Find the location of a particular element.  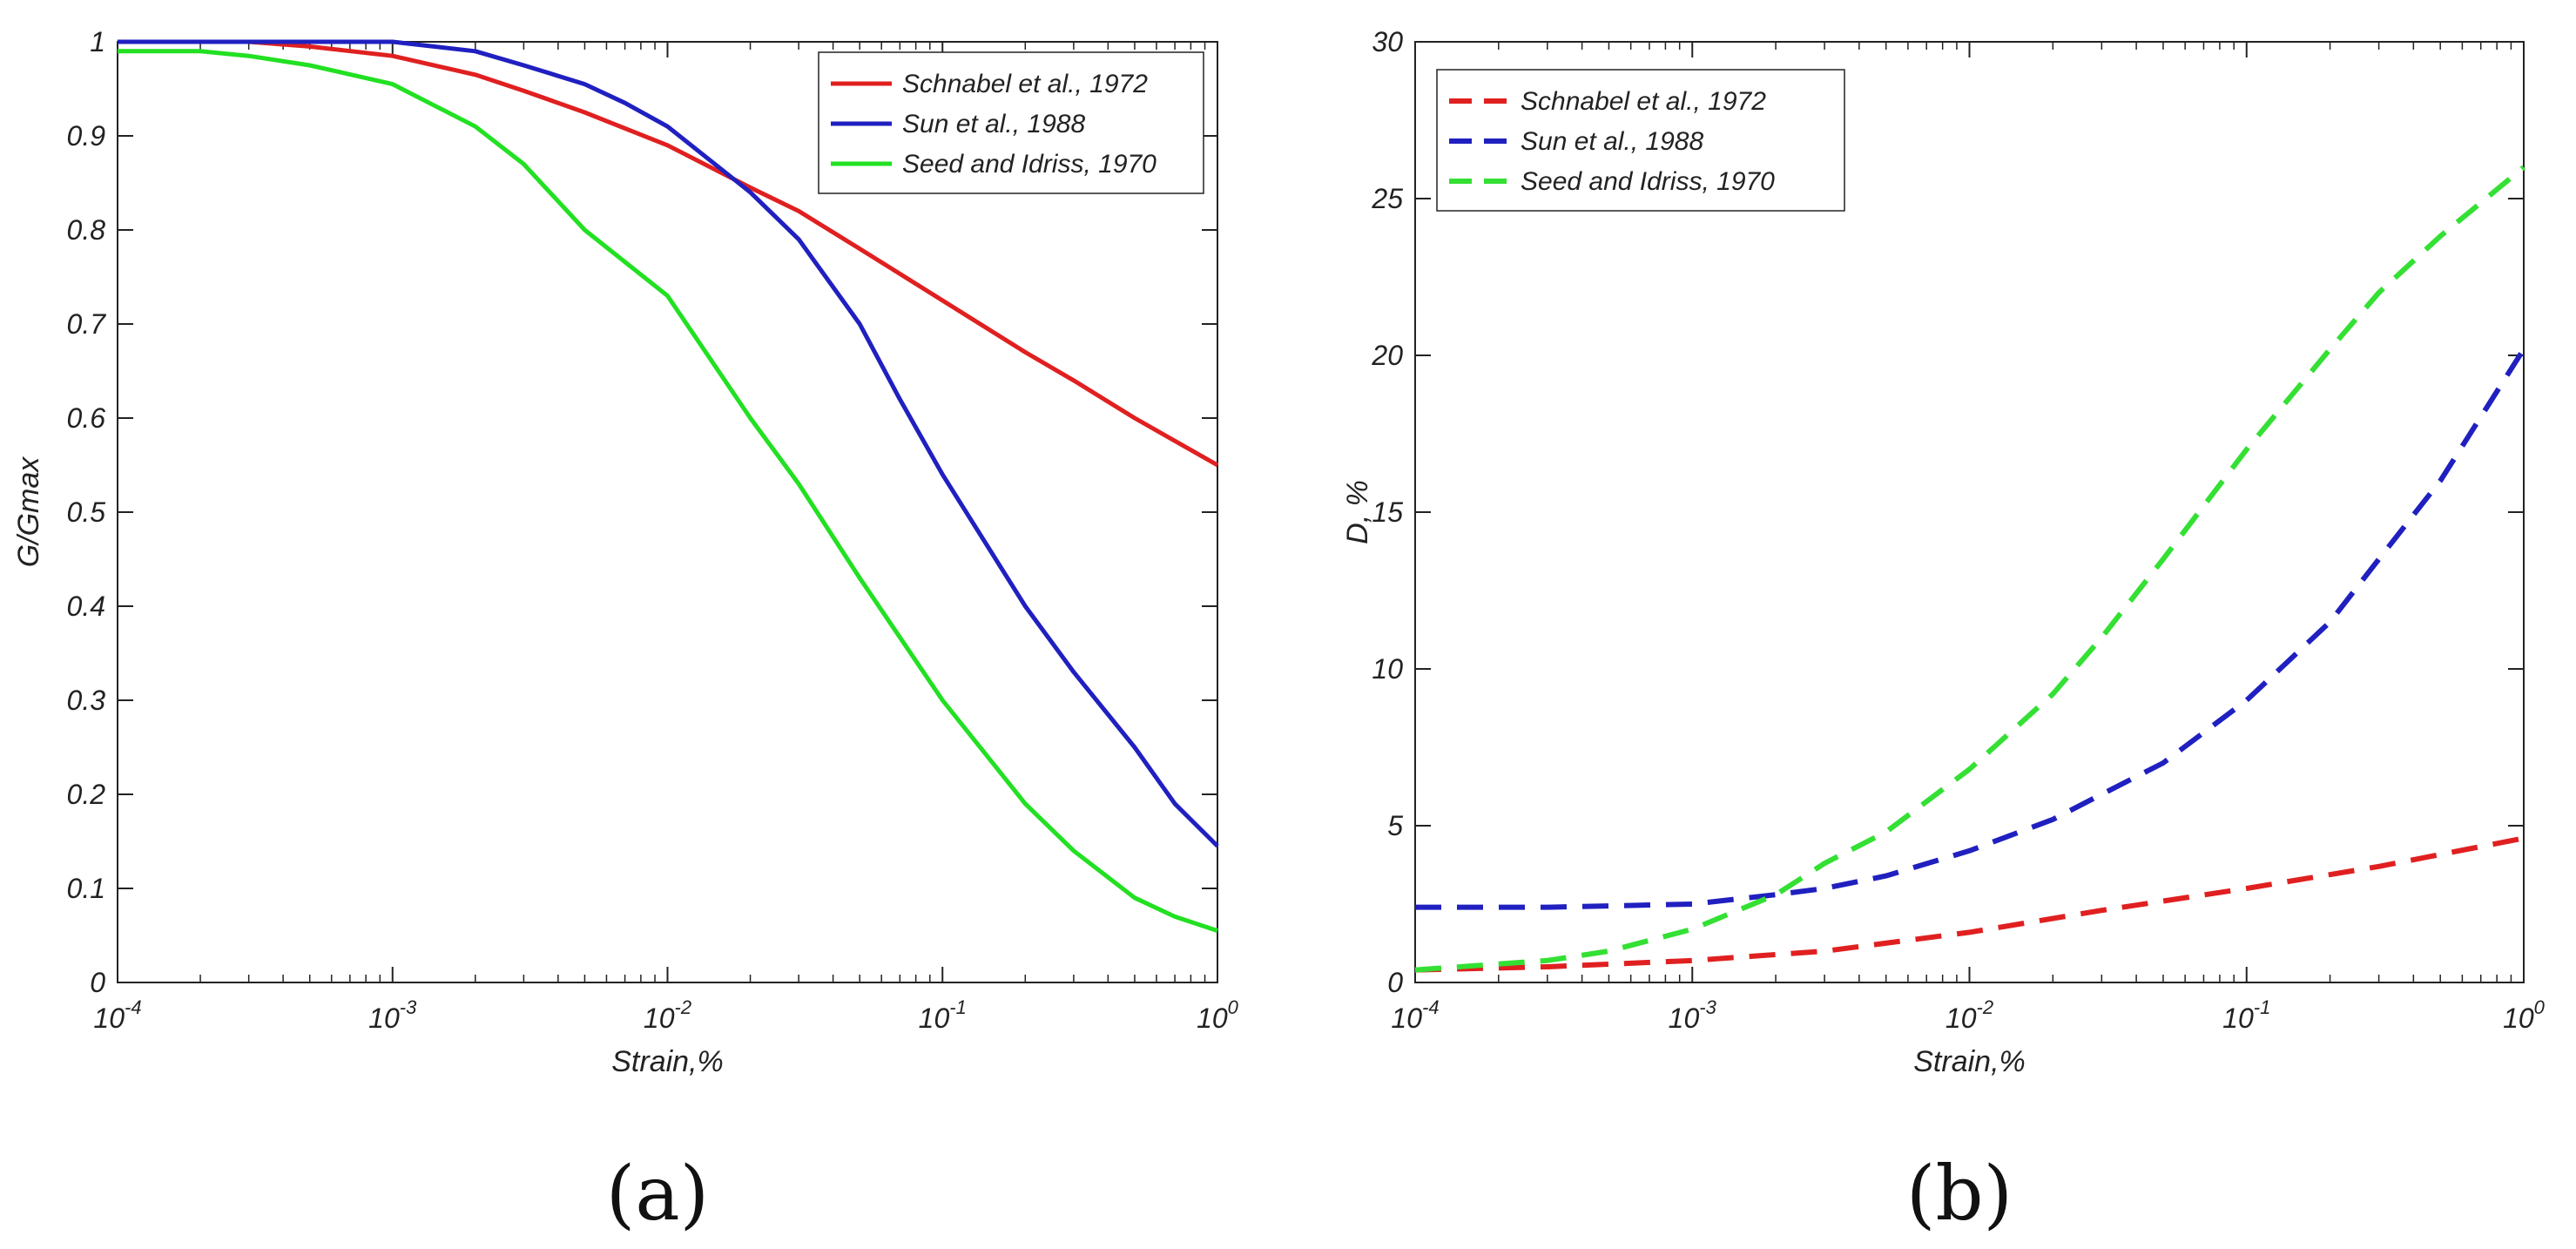

panel-b-x-tick-exponent: -4 is located at coordinates (1431, 1007).